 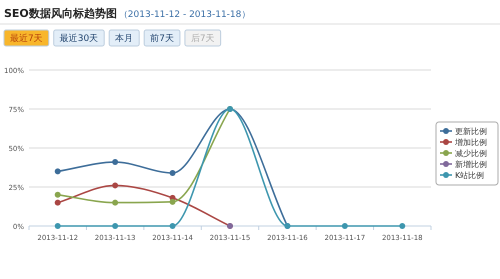 What do you see at coordinates (202, 38) in the screenshot?
I see `text: 后7天` at bounding box center [202, 38].